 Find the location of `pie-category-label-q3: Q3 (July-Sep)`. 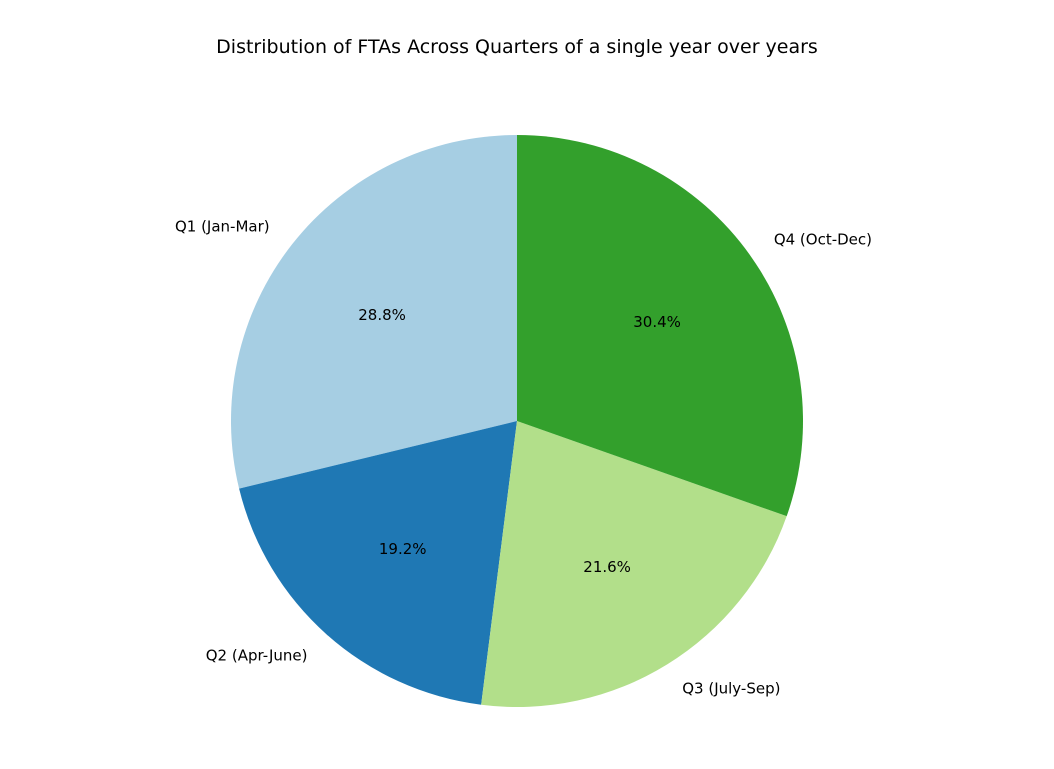

pie-category-label-q3: Q3 (July-Sep) is located at coordinates (731, 689).